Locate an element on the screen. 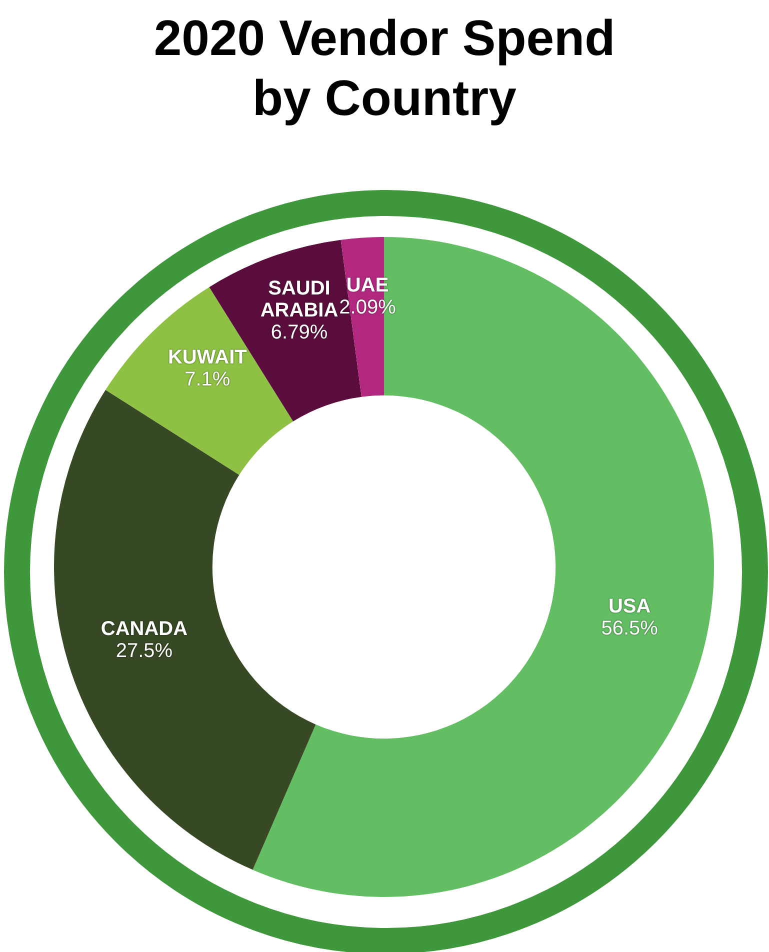 The width and height of the screenshot is (769, 952). data-label: 6.79% is located at coordinates (299, 332).